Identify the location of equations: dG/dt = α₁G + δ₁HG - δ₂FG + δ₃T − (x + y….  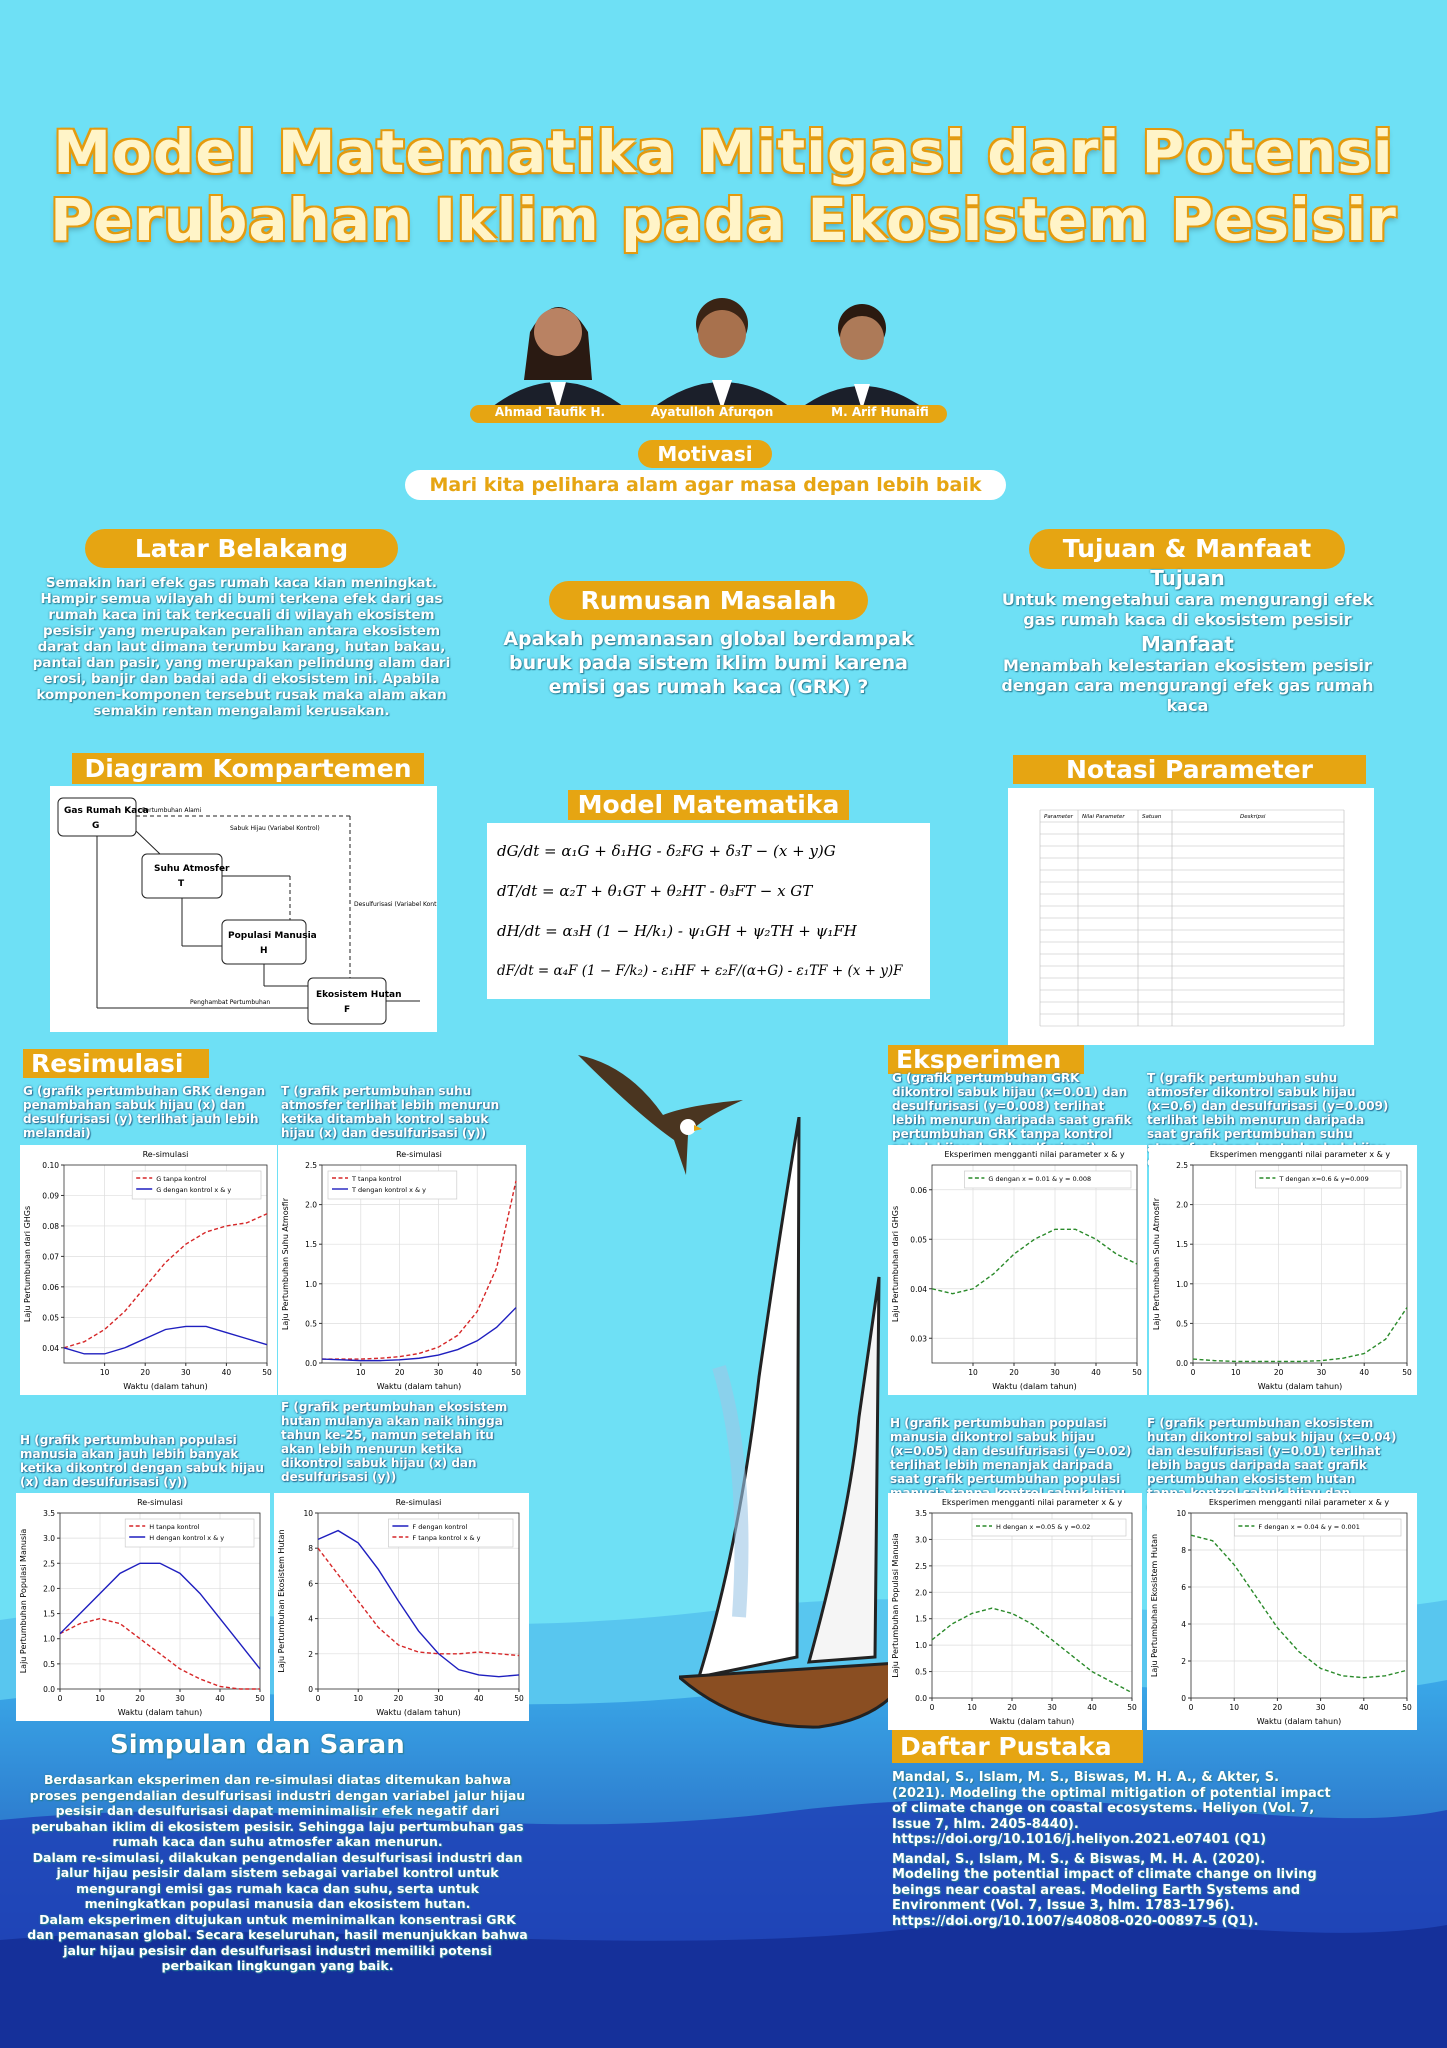
(708, 911).